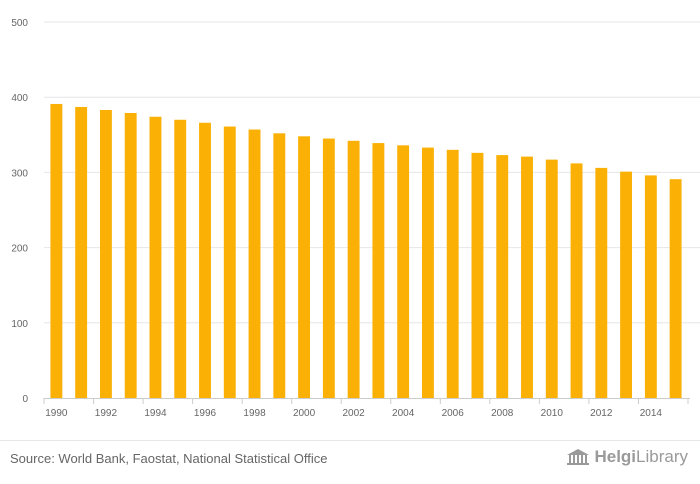 This screenshot has height=484, width=700. I want to click on logo-text: HelgiLibrary, so click(641, 456).